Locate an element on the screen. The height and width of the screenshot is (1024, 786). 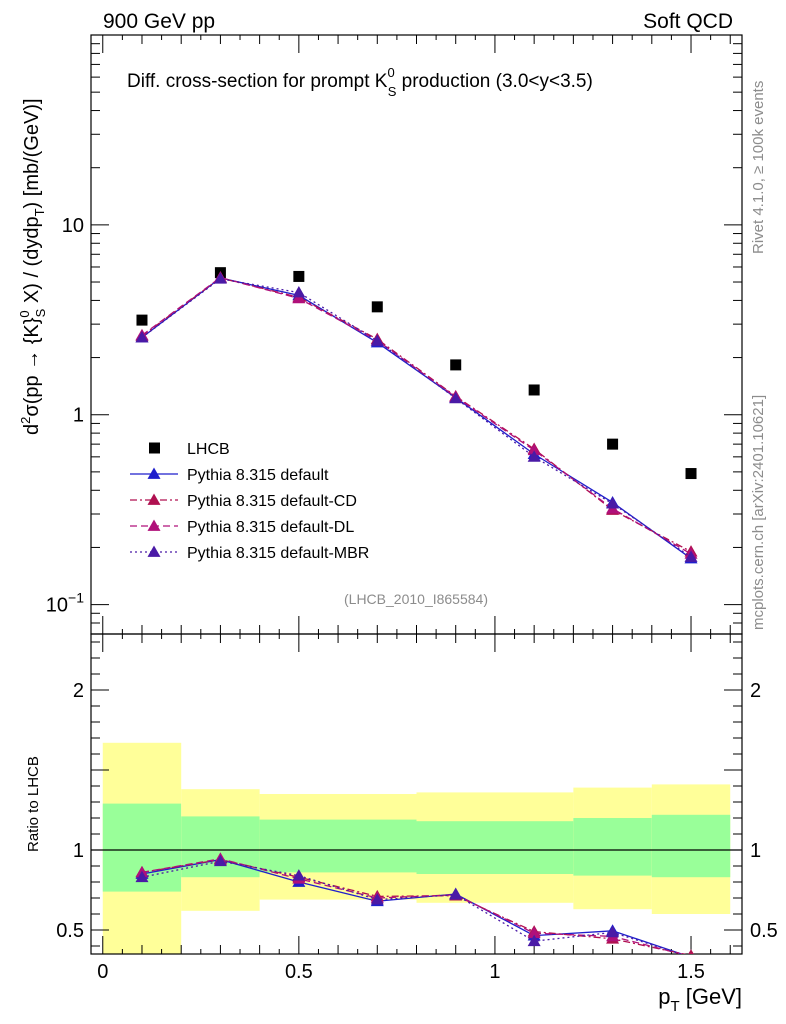
ratio-ylabel: Ratio to LHCB is located at coordinates (33, 804).